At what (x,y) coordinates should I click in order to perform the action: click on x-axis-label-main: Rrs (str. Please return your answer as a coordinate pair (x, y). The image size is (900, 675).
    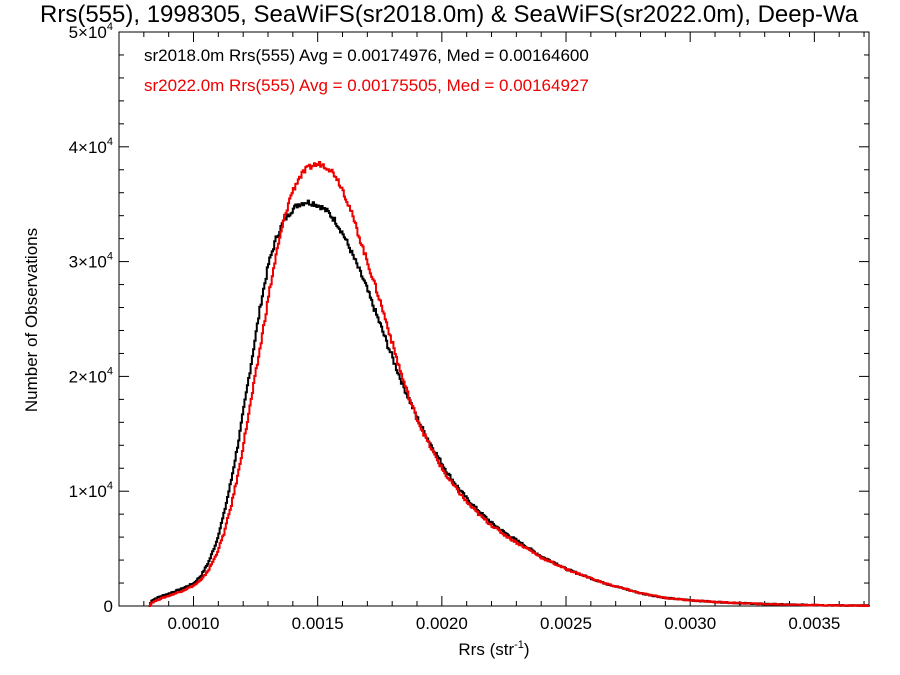
    Looking at the image, I should click on (486, 649).